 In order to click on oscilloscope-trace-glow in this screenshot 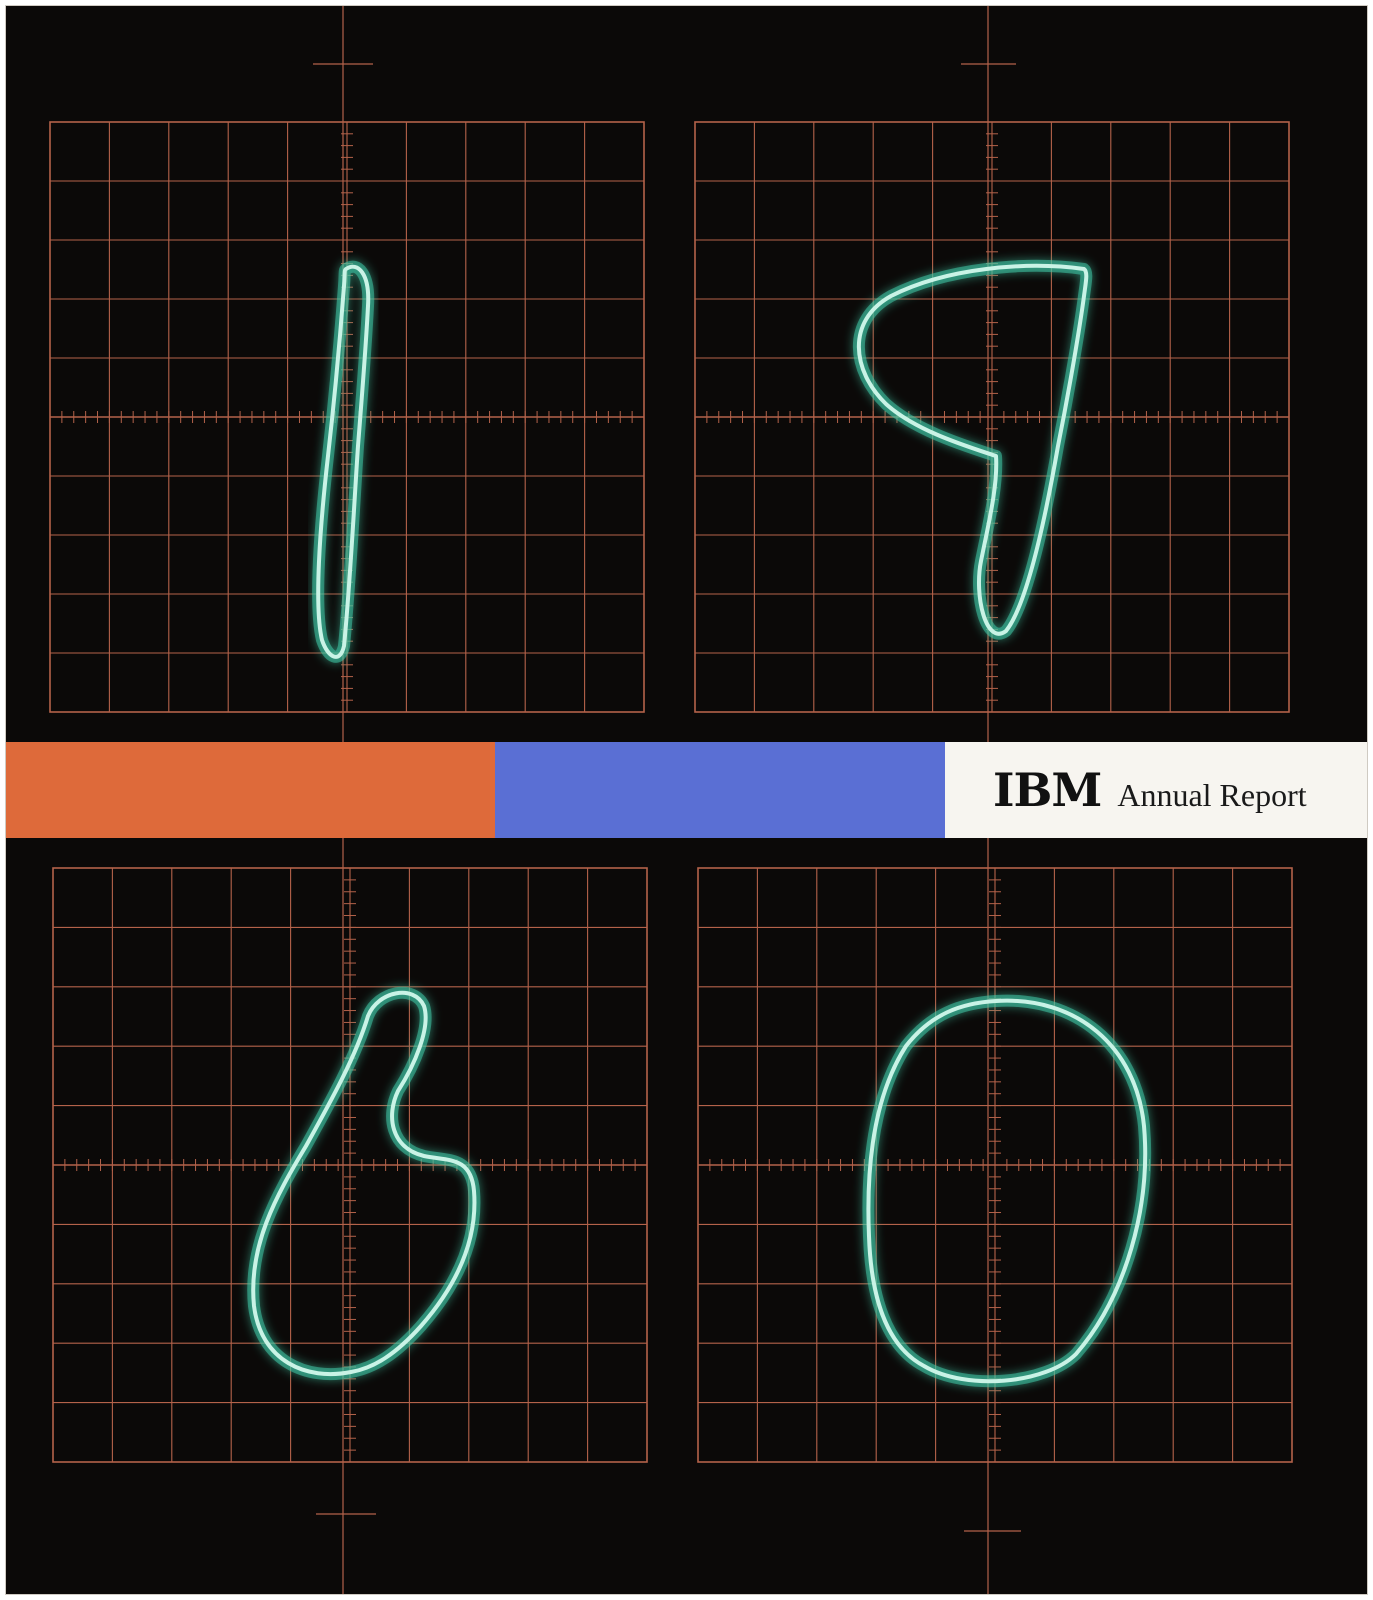, I will do `click(1007, 1191)`.